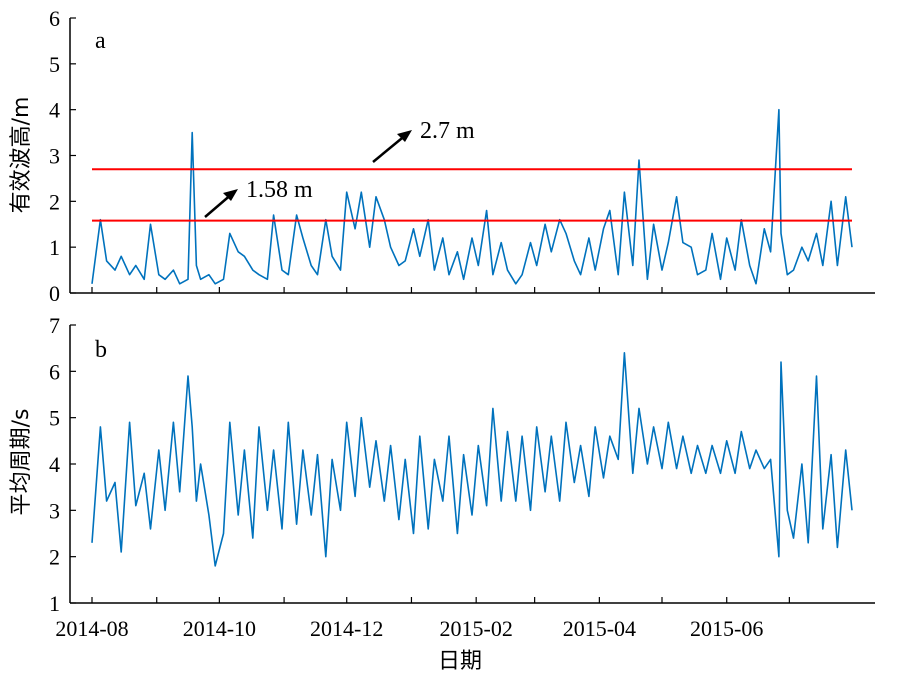  I want to click on x-tick-label: 2014-10, so click(219, 628).